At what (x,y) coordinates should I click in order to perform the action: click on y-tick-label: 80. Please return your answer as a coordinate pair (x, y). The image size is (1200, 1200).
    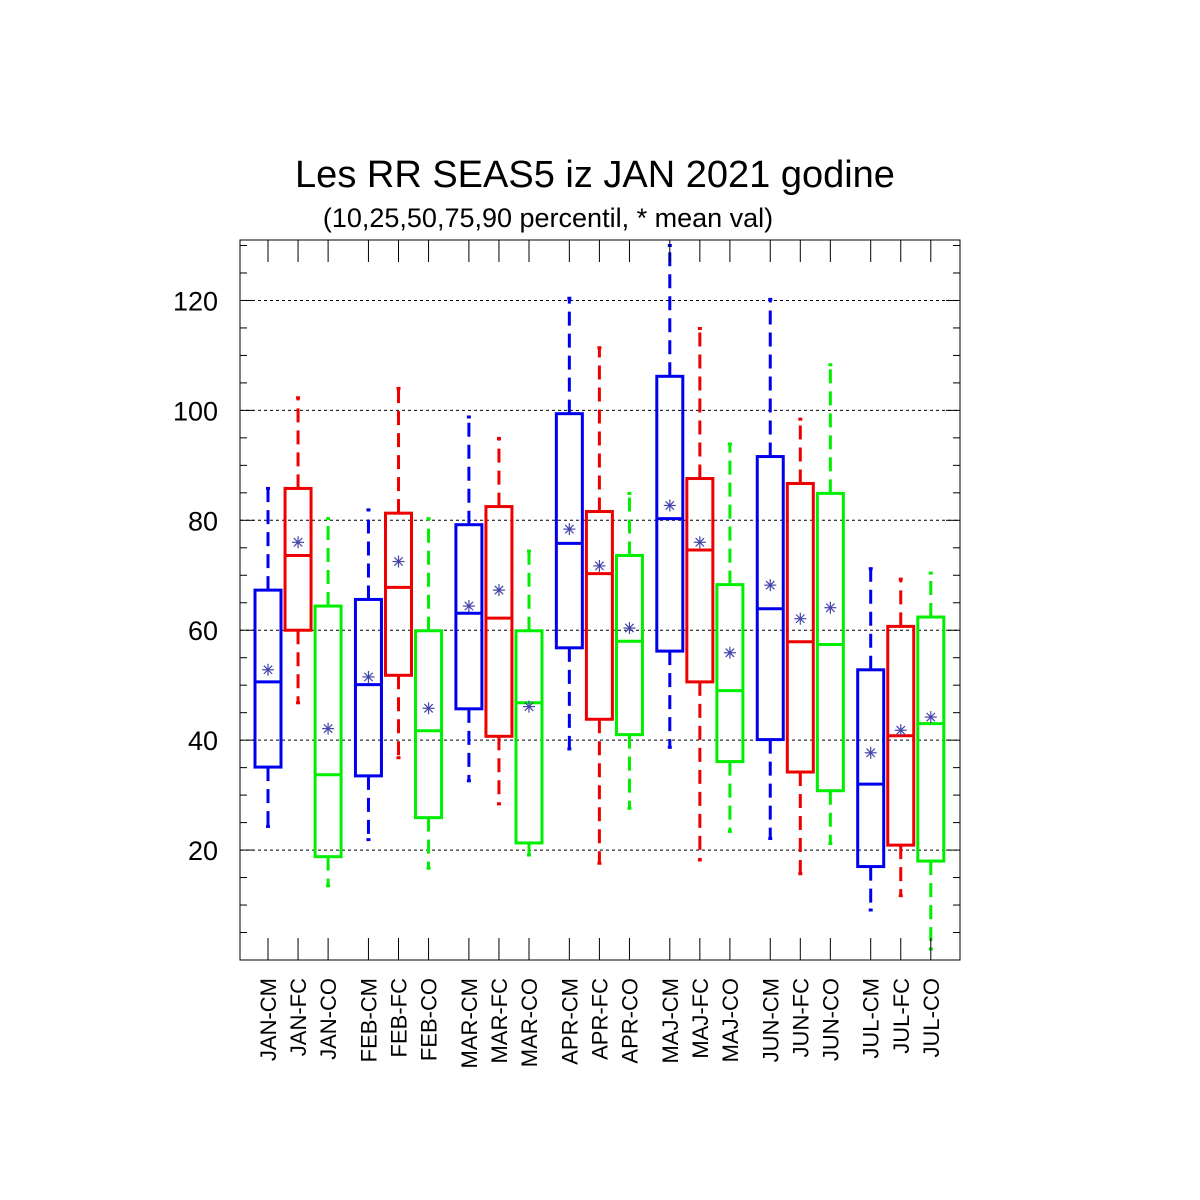
    Looking at the image, I should click on (203, 521).